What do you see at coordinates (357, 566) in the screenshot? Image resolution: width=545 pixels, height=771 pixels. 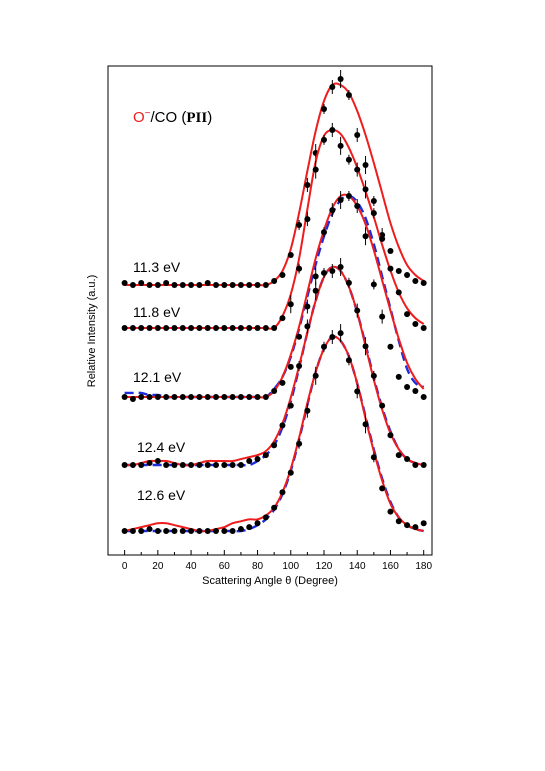 I see `x-tick-label: 140` at bounding box center [357, 566].